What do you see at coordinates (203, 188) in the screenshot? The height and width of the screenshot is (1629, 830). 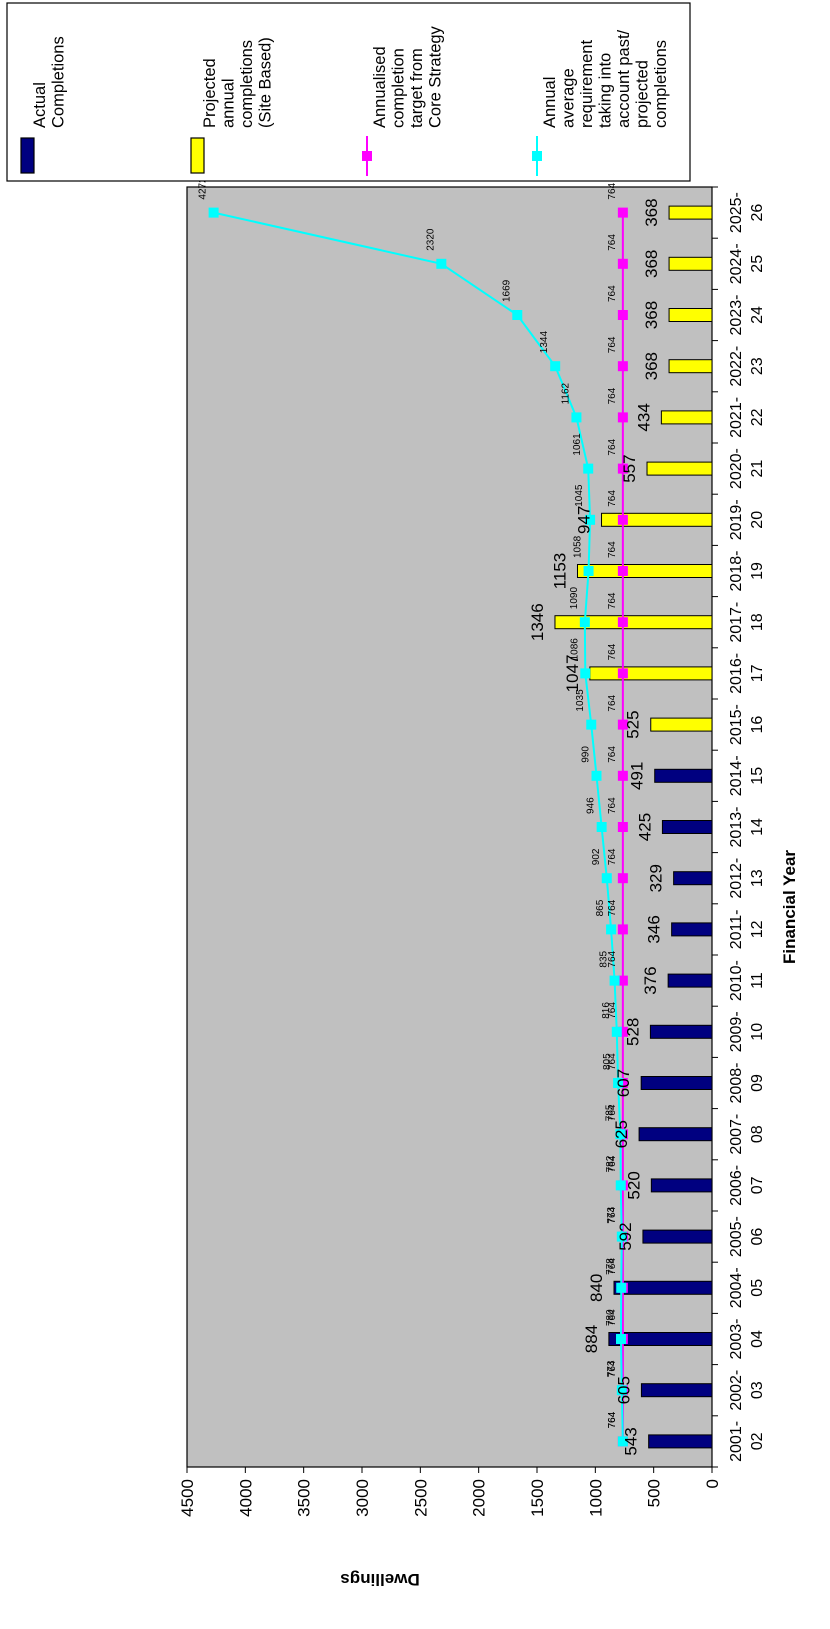 I see `point-value-label: 4272` at bounding box center [203, 188].